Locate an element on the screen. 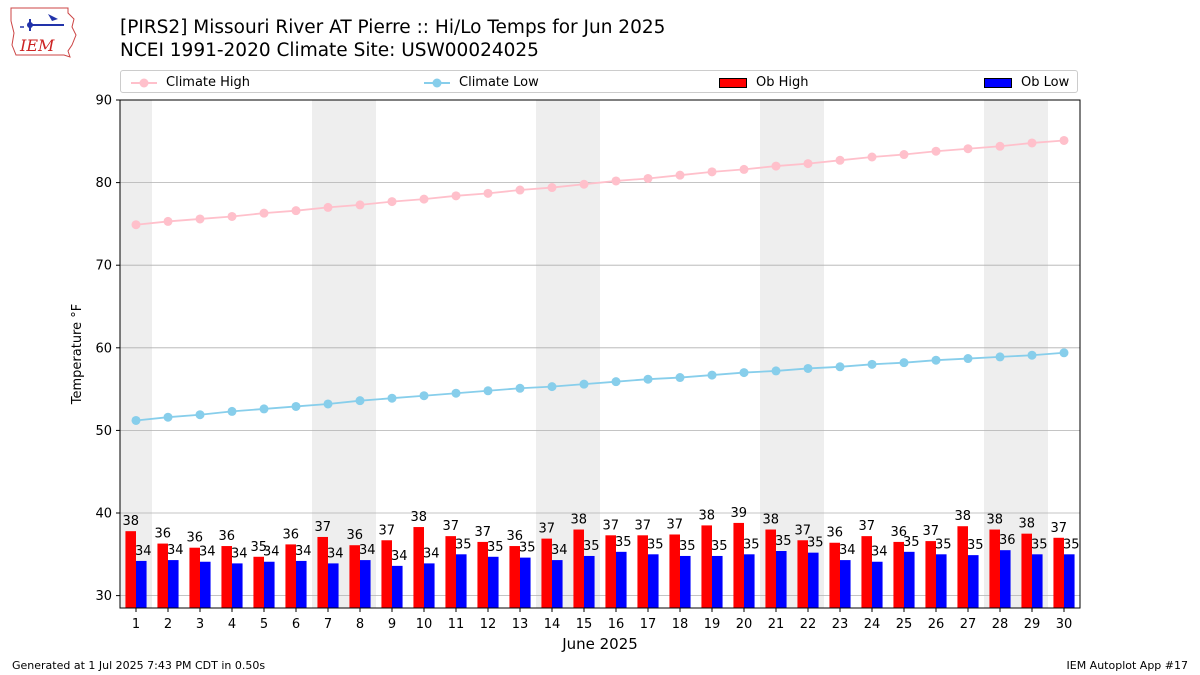  chart-subtitle: NCEI 1991-2020 Climate Site: USW00024025 is located at coordinates (329, 50).